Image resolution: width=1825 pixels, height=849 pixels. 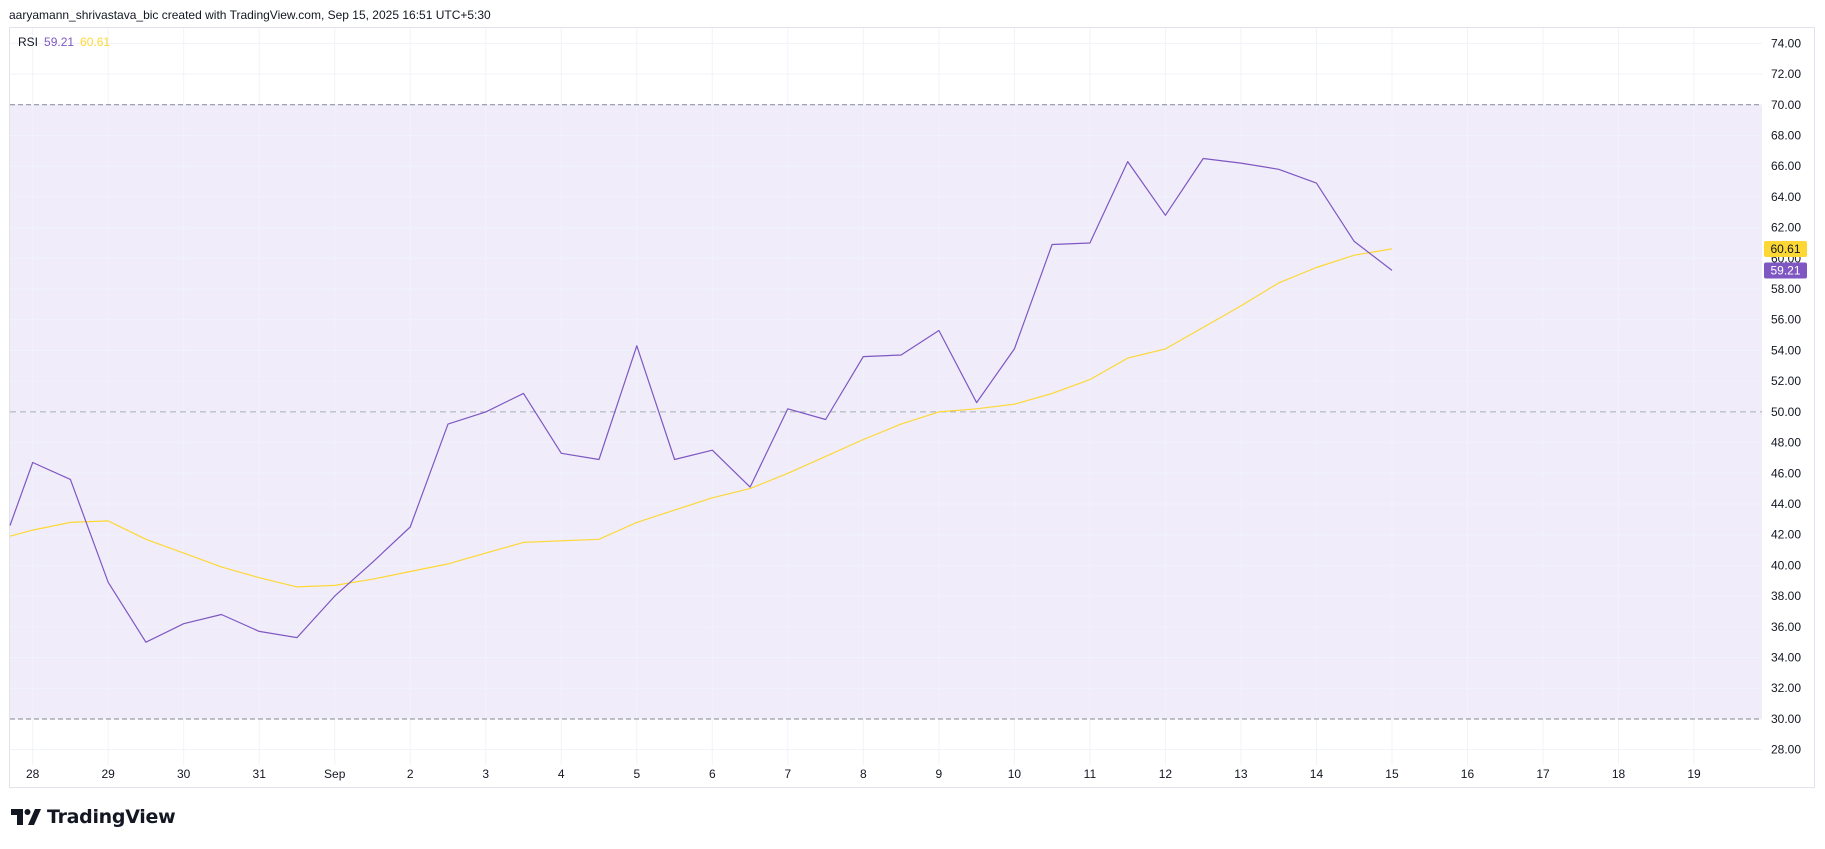 I want to click on x-axis: 28 29 30 31 Sep 2 3 4 5 6 7 8 9 10 11 12 13 14 15 16 17 18 19, so click(x=863, y=774).